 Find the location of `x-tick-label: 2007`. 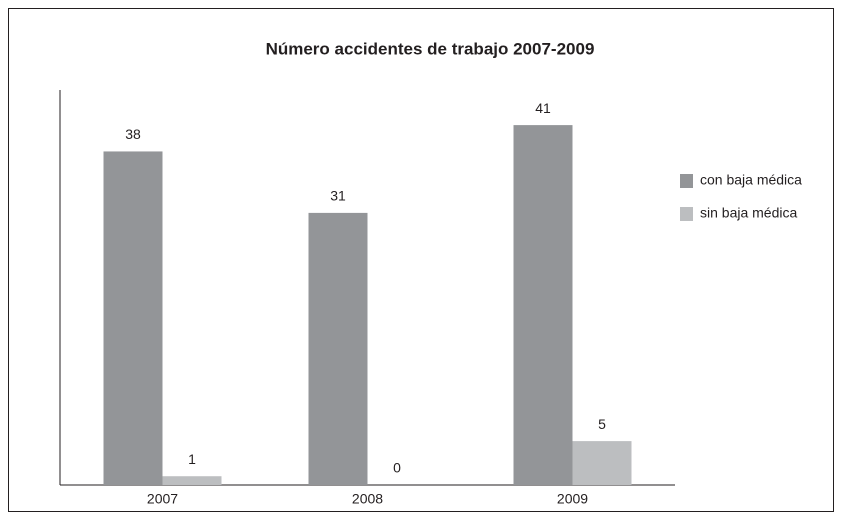

x-tick-label: 2007 is located at coordinates (162, 499).